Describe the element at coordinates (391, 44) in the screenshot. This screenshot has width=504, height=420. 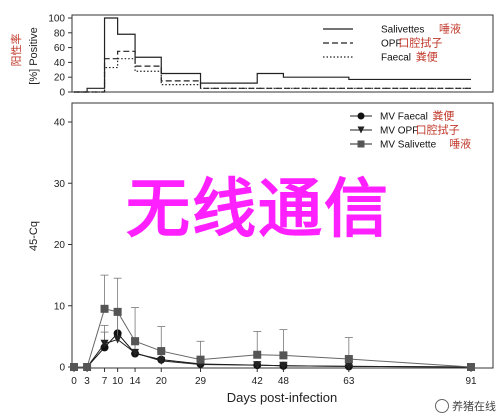
I see `top-legend-label: OPF` at that location.